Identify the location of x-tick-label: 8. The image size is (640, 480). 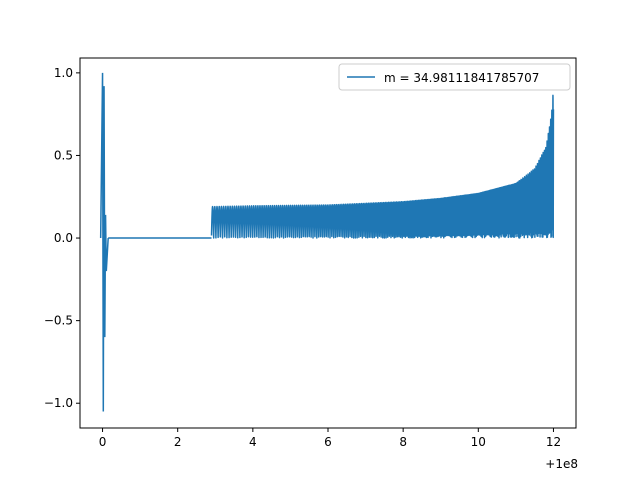
(403, 442).